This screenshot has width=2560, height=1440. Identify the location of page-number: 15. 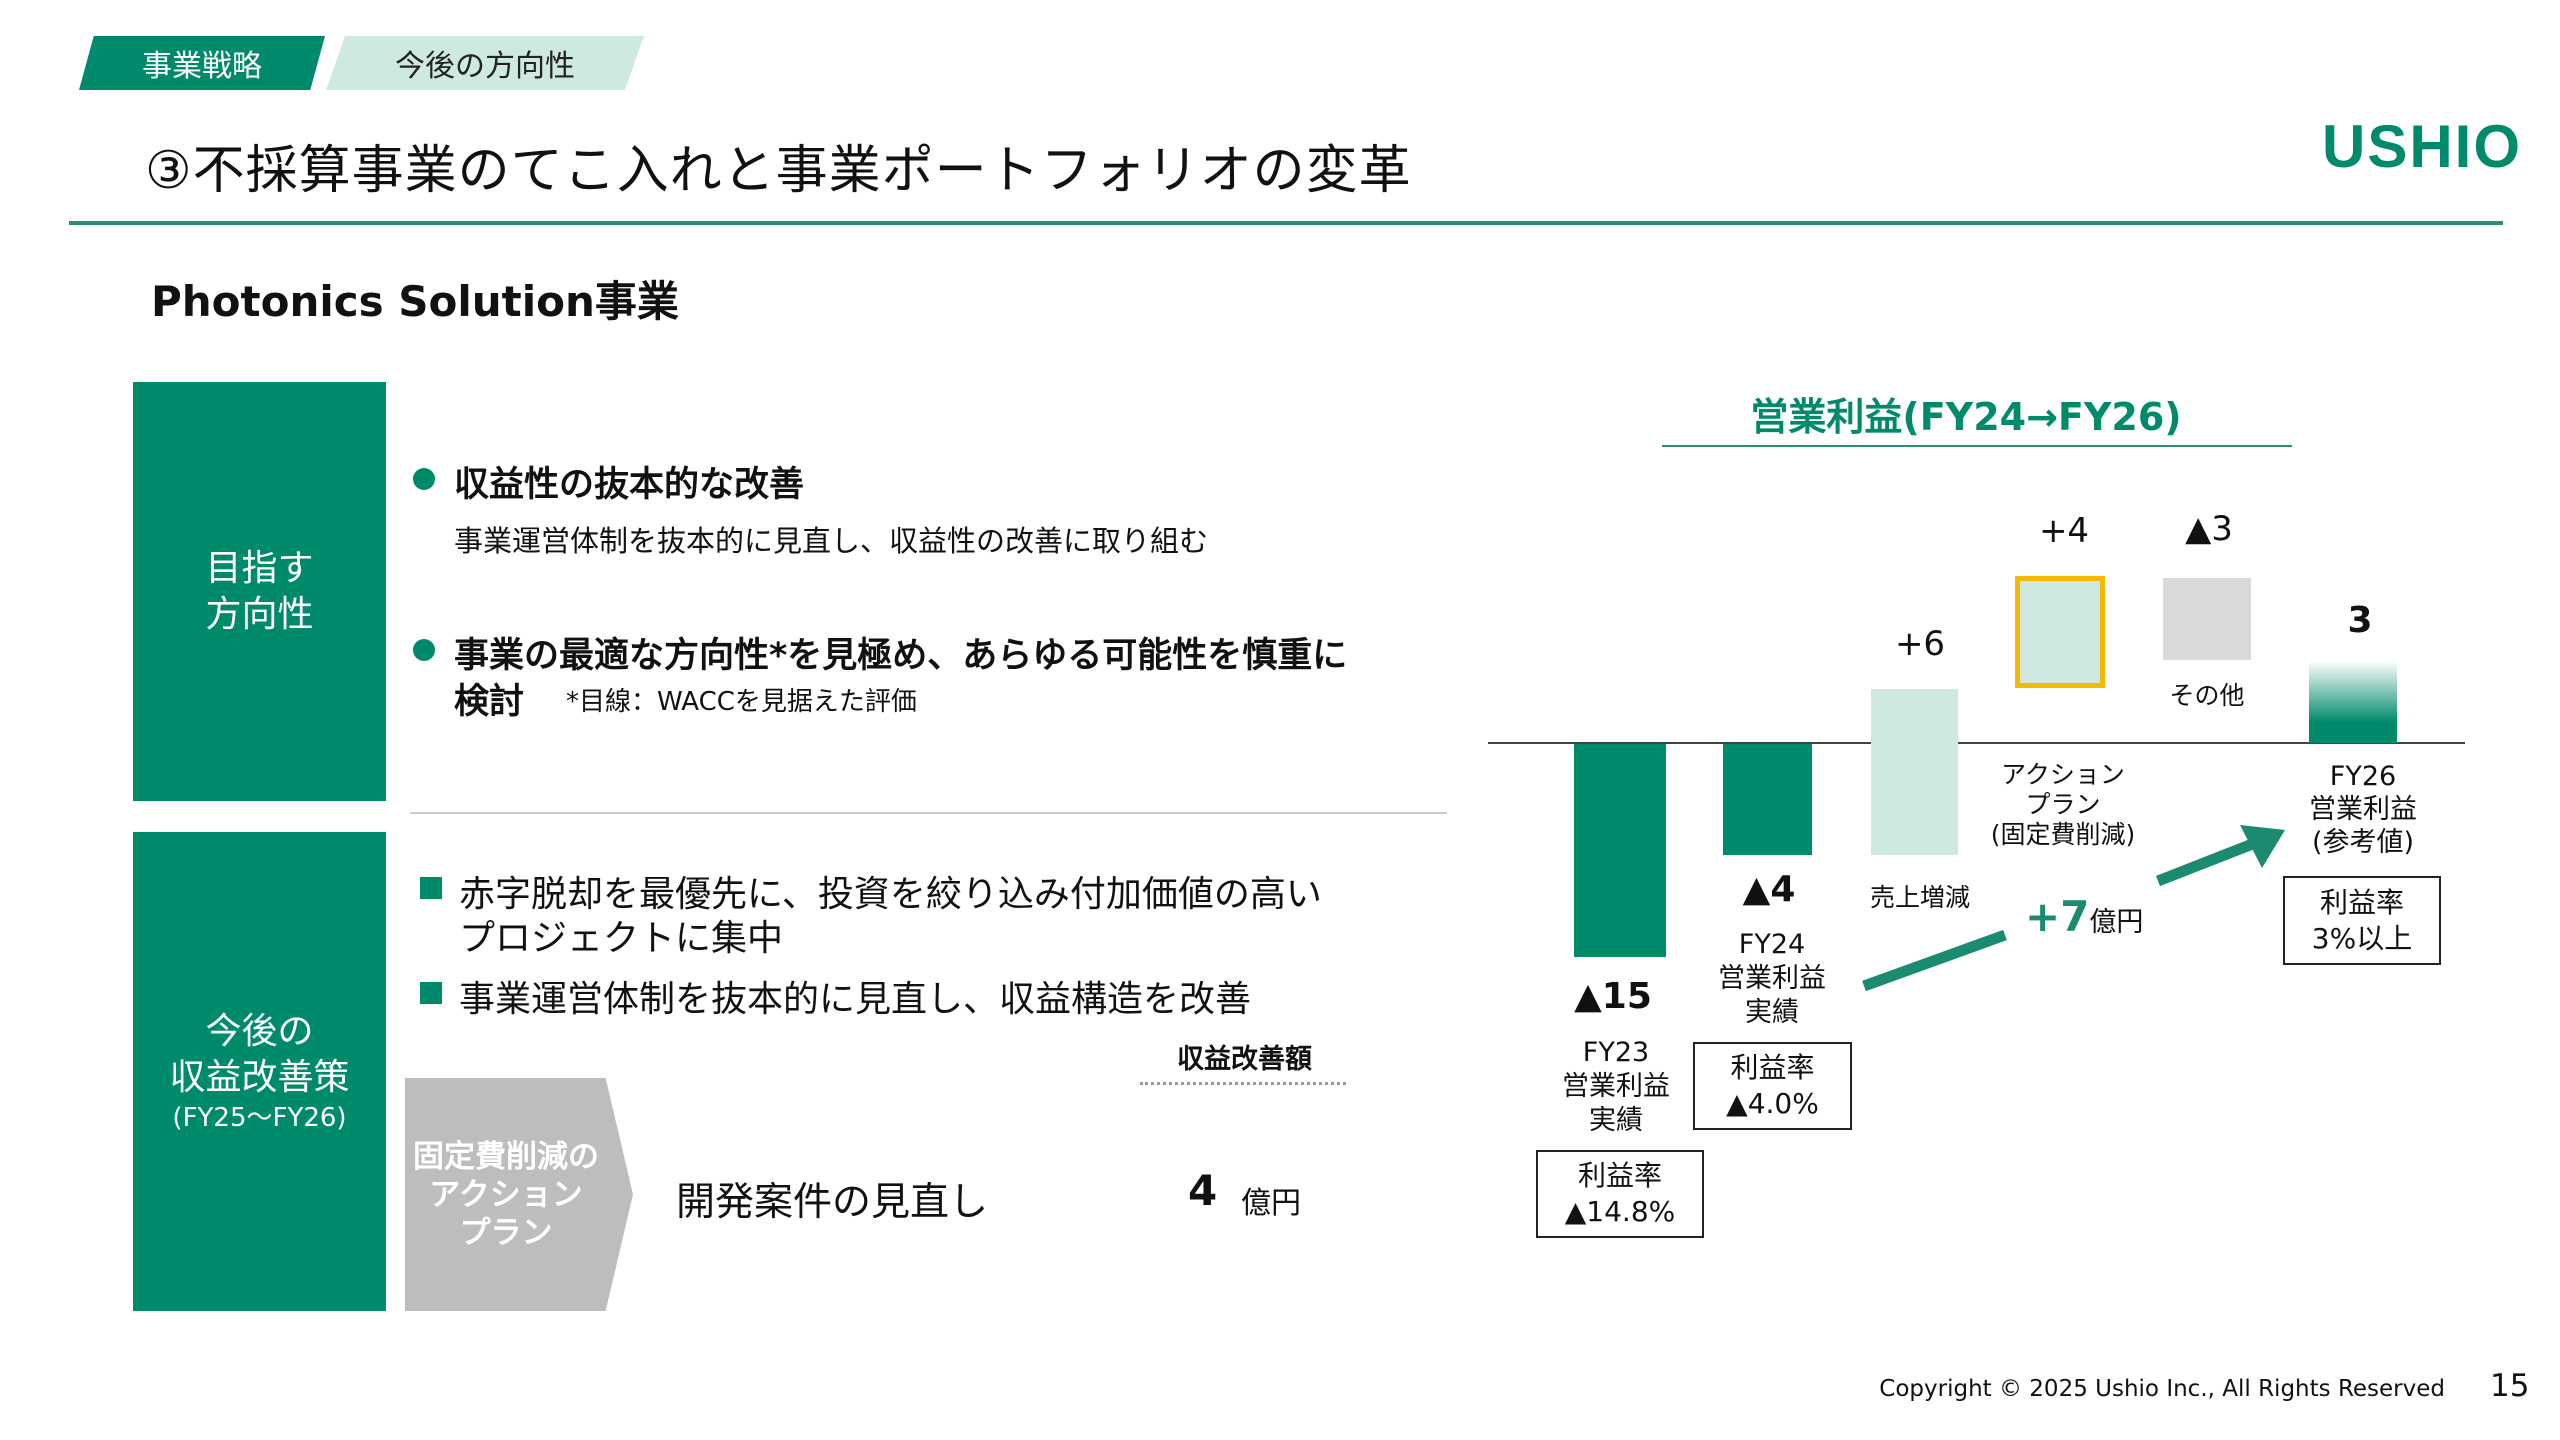
(2510, 1386).